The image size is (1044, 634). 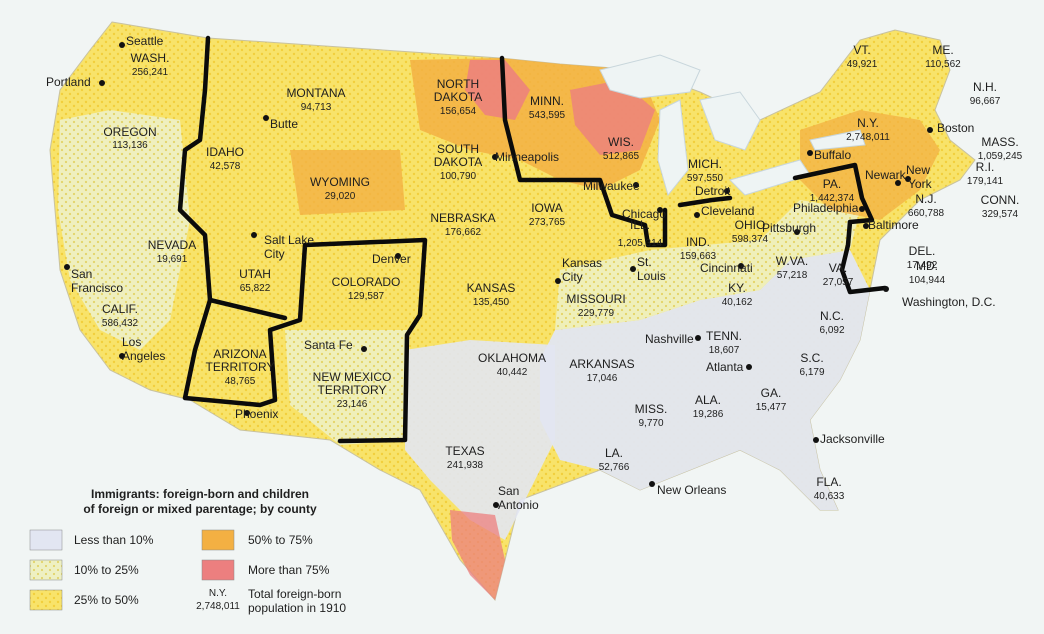 I want to click on state-population: 159,663, so click(x=698, y=256).